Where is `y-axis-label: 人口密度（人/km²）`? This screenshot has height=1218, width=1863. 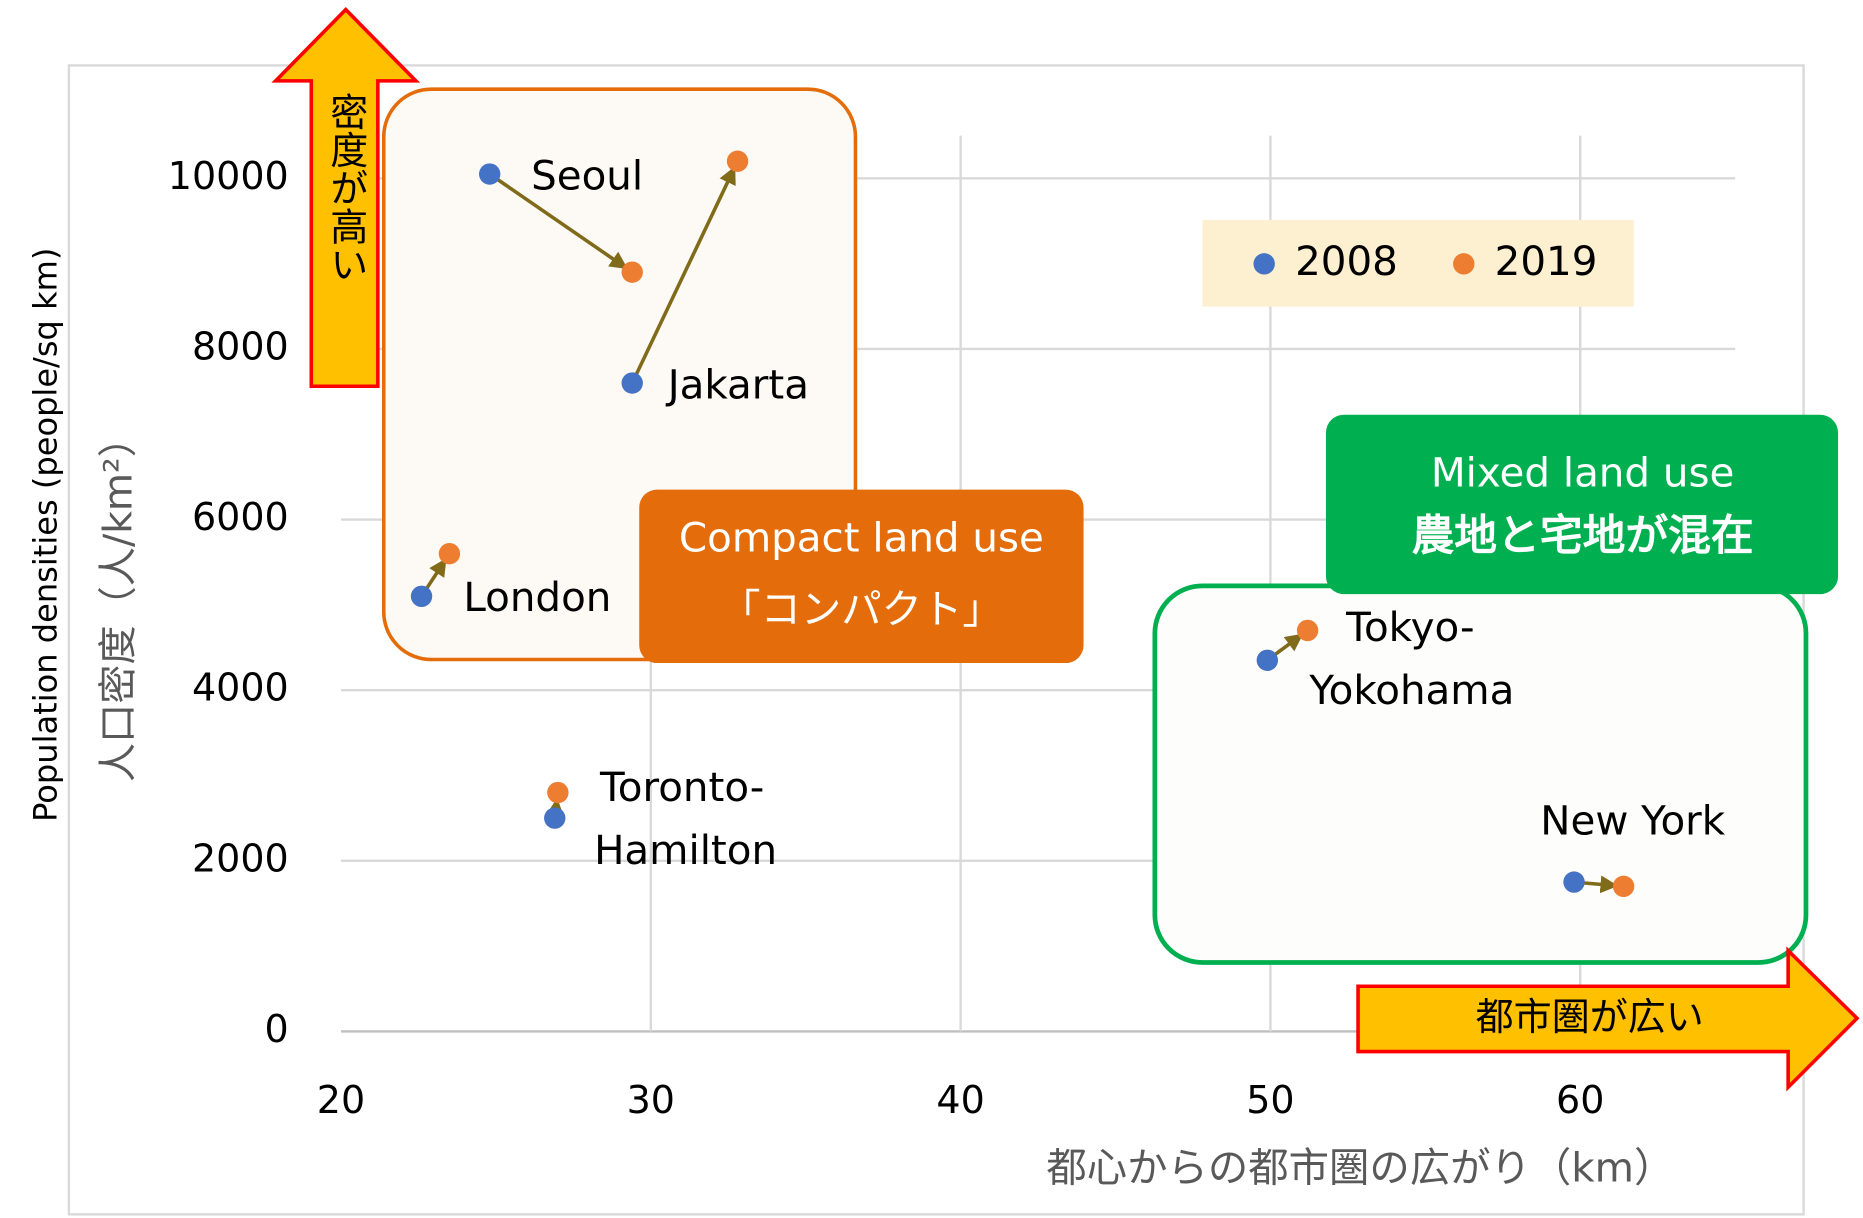 y-axis-label: 人口密度（人/km²） is located at coordinates (119, 600).